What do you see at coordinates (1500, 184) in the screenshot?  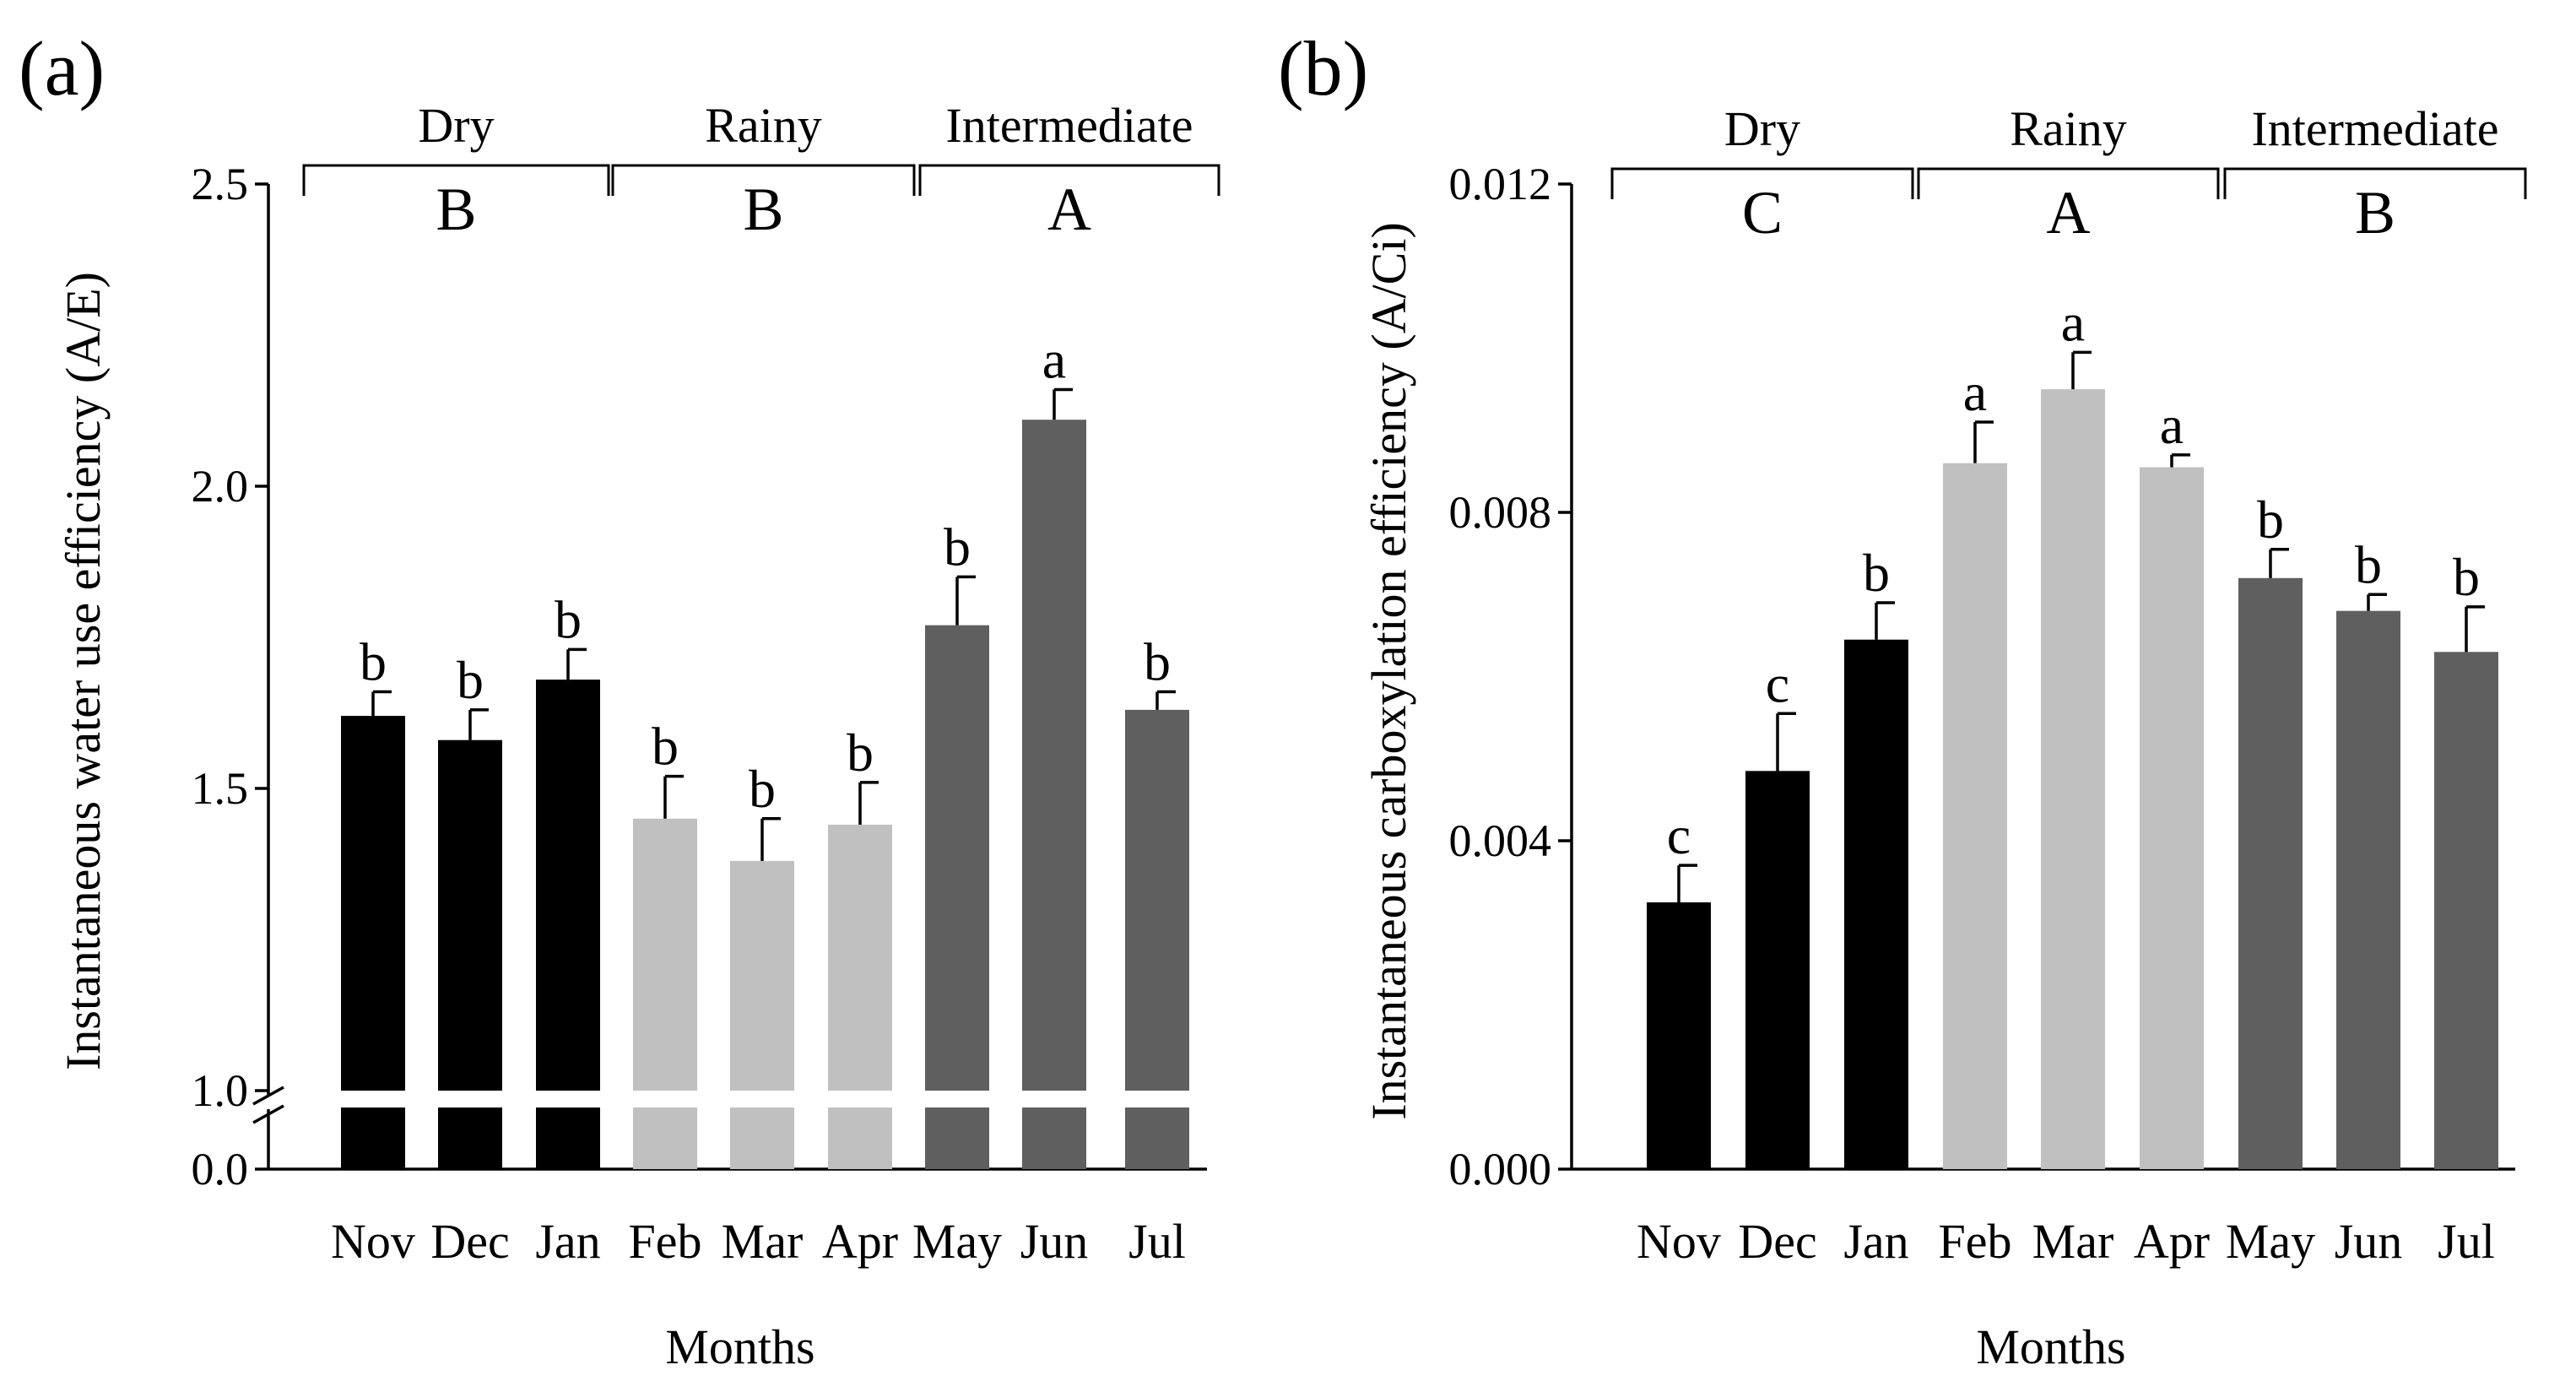 I see `y-tick-label-b: 0.012` at bounding box center [1500, 184].